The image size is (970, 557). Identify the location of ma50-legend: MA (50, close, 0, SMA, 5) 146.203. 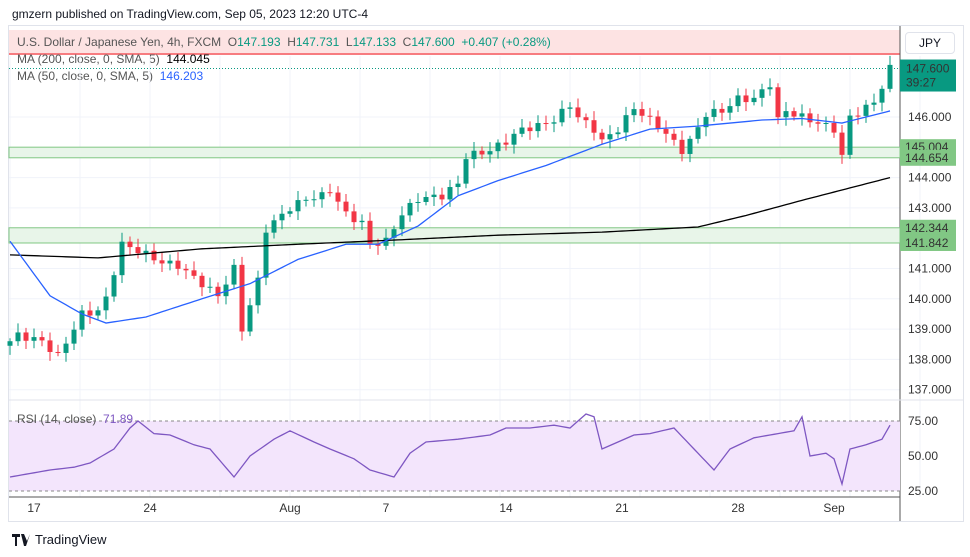
(110, 76).